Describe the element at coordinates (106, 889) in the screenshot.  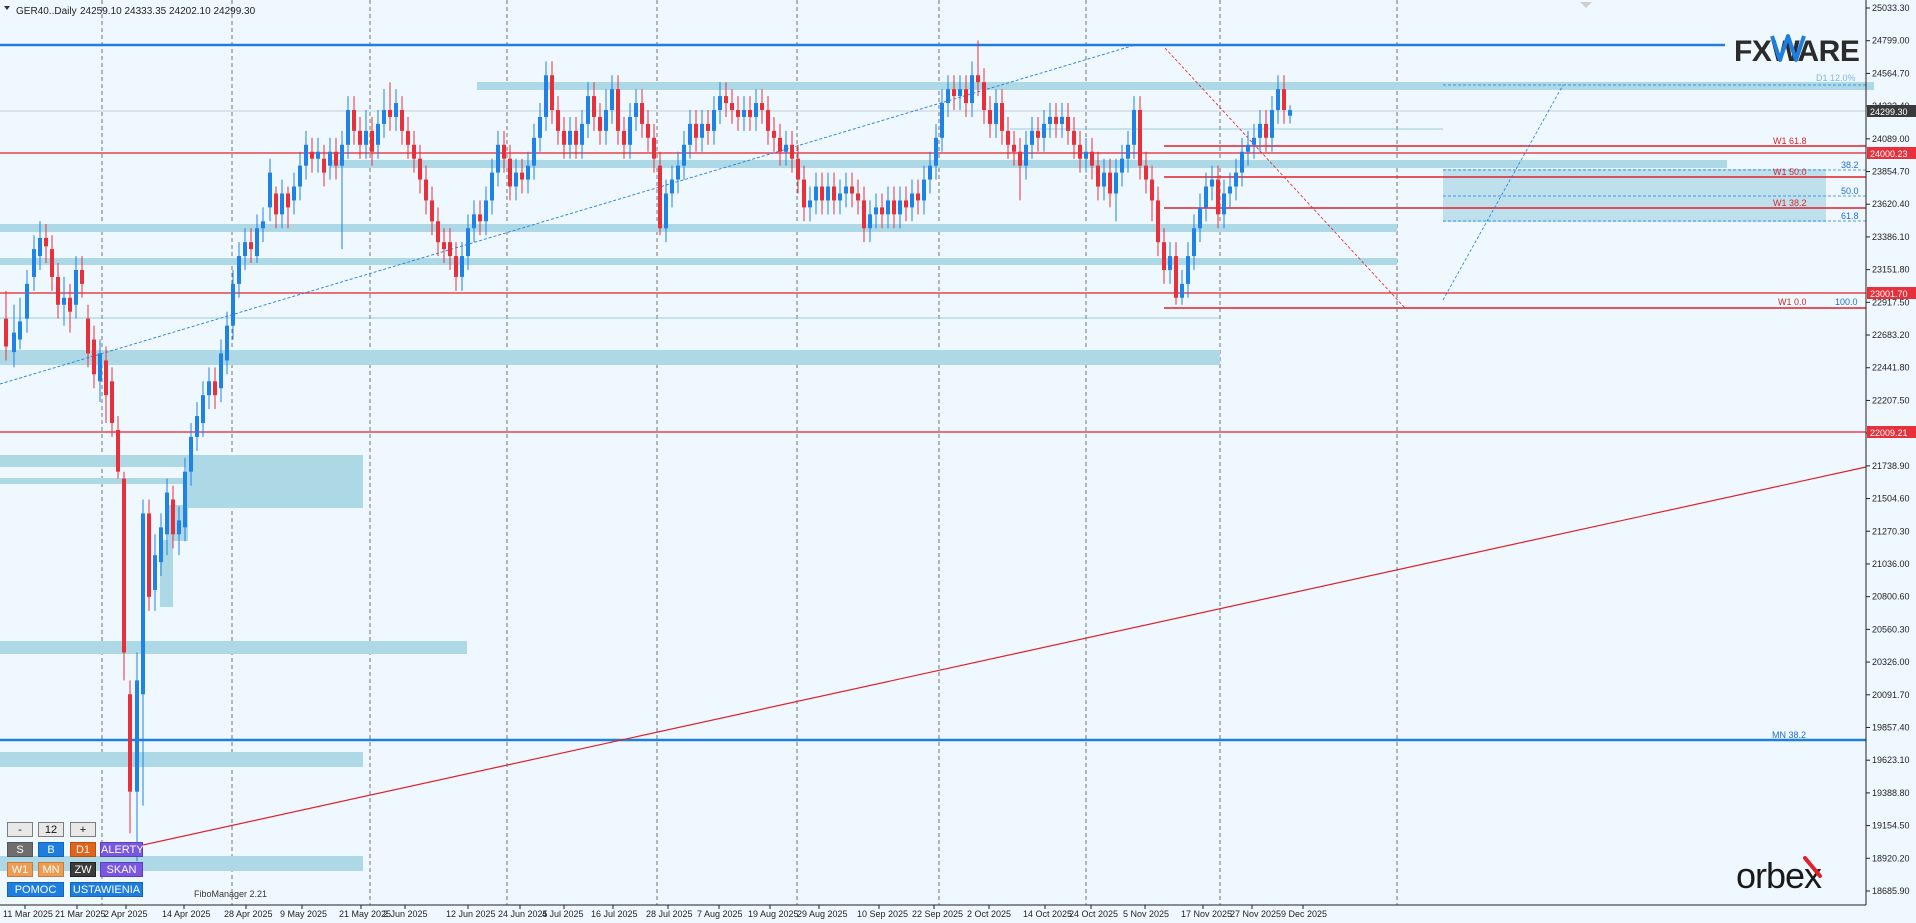
I see `ustawienia-button: USTAWIENIA` at that location.